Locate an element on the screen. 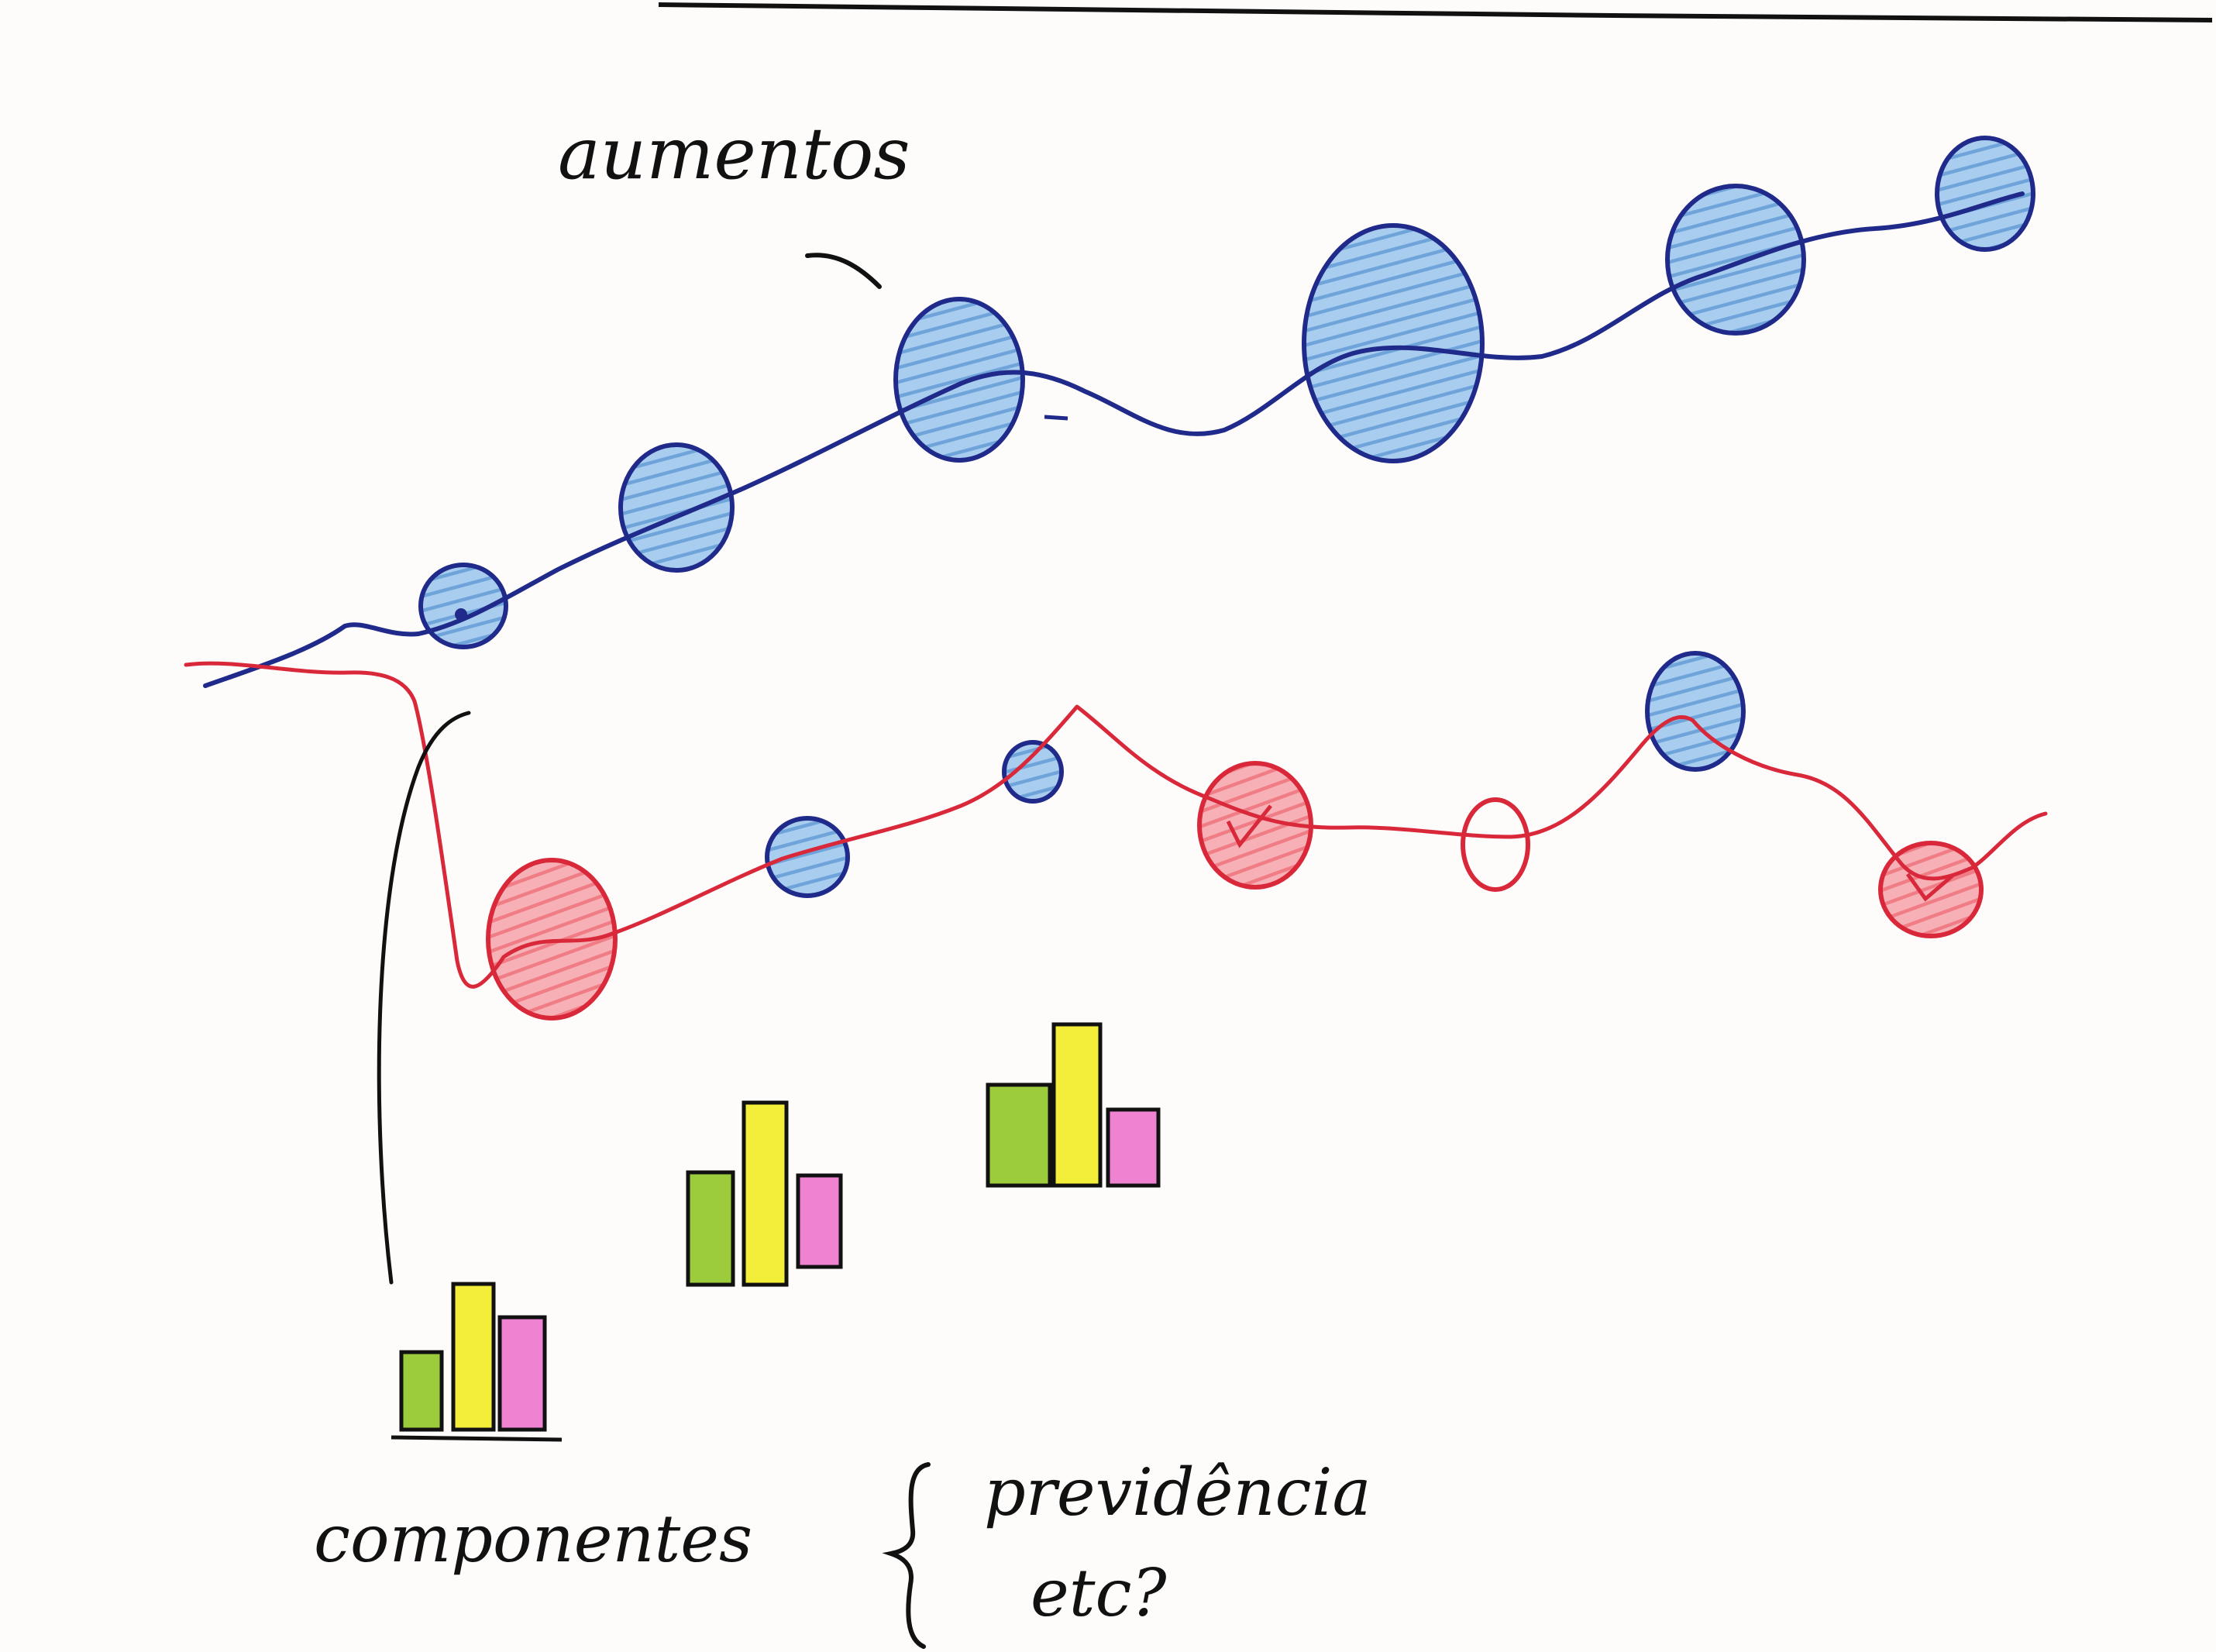 The height and width of the screenshot is (1652, 2216). top-annotation: aumentos is located at coordinates (734, 200).